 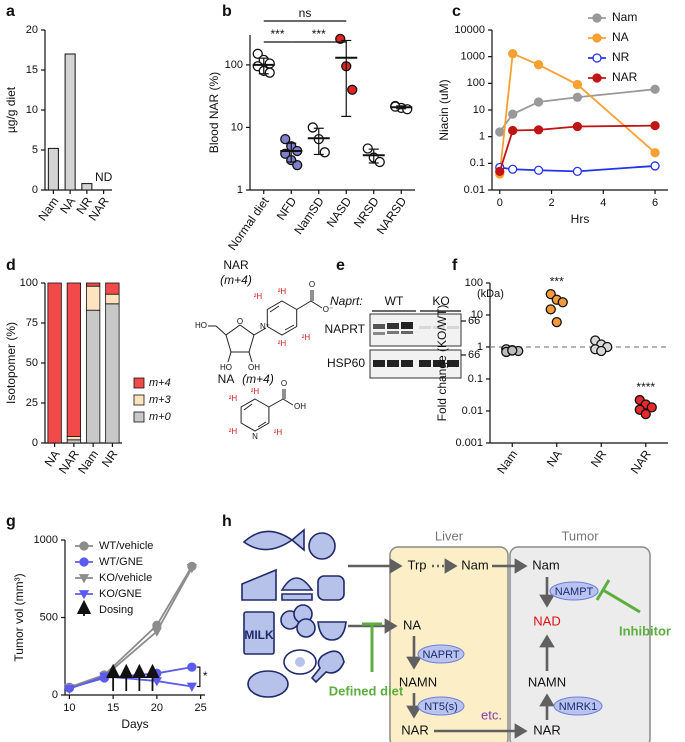 What do you see at coordinates (198, 677) in the screenshot?
I see `significance-bracket` at bounding box center [198, 677].